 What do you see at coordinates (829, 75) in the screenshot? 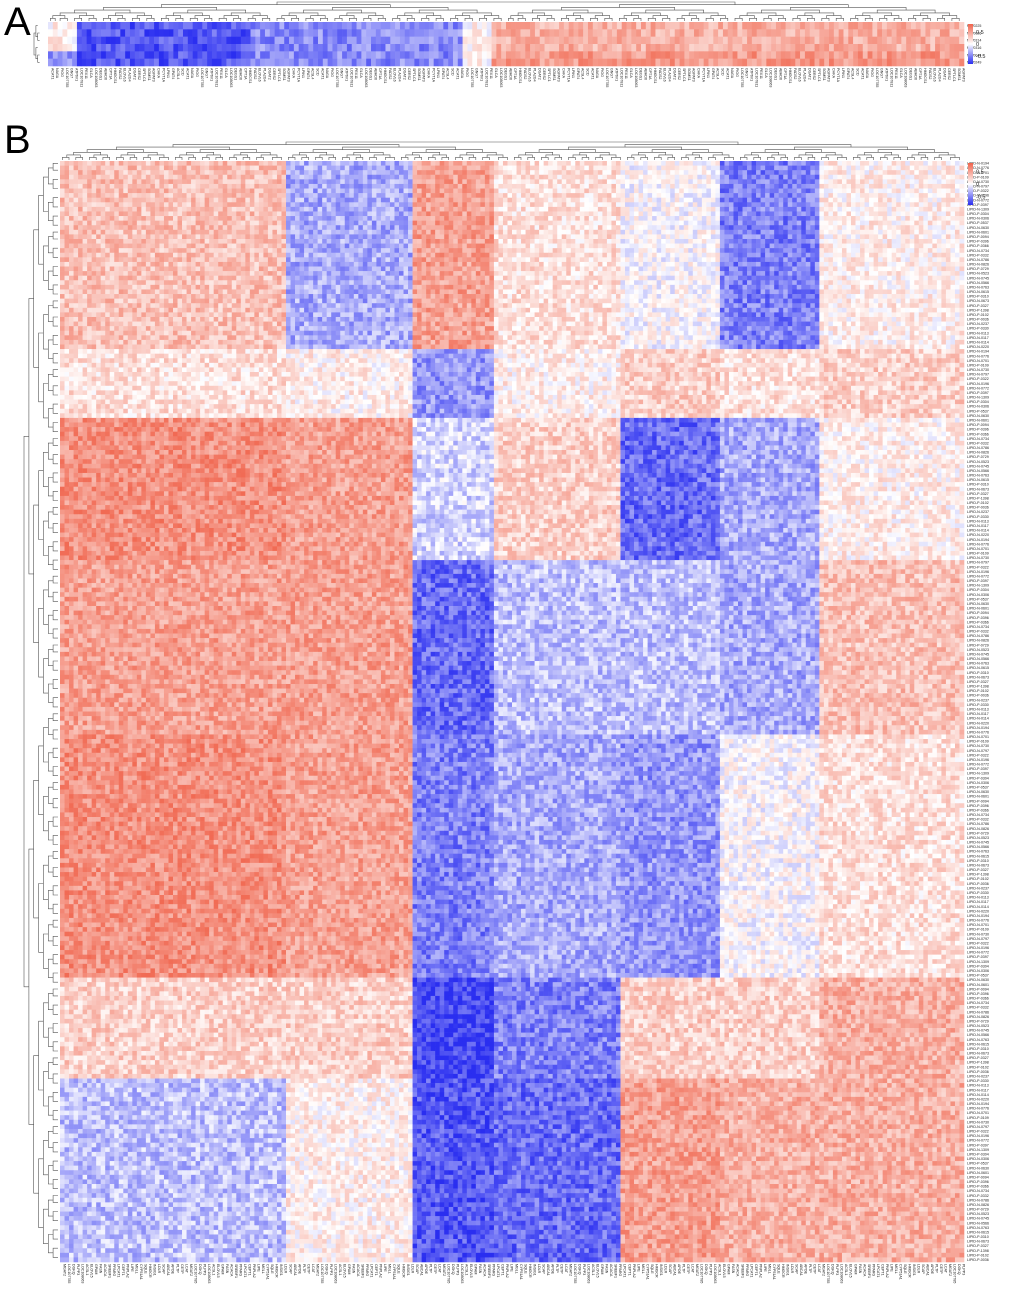
I see `heatmap-a-column-label: AGPAT3` at bounding box center [829, 75].